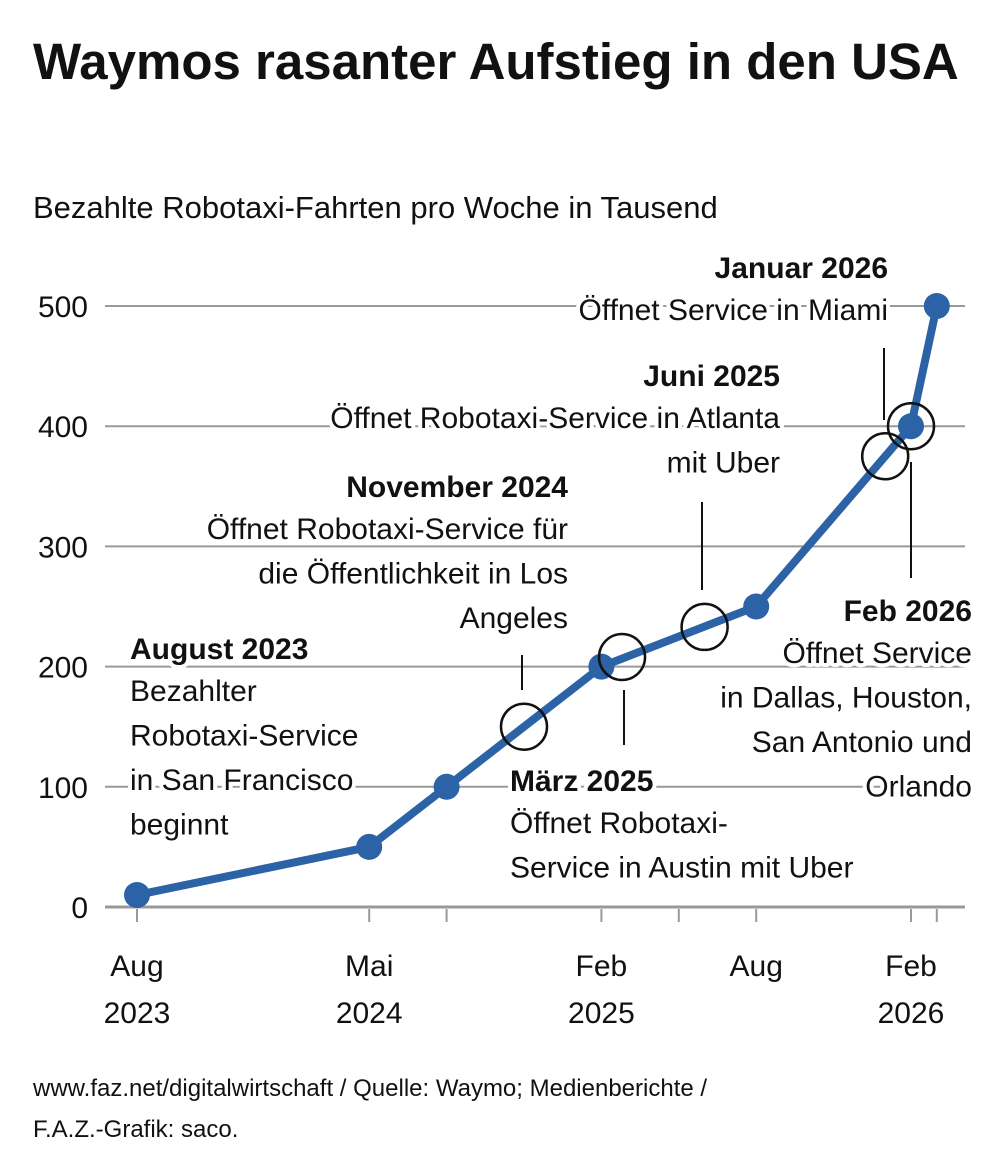 Image resolution: width=1005 pixels, height=1176 pixels. I want to click on x-tick-label-year: 2024, so click(369, 1013).